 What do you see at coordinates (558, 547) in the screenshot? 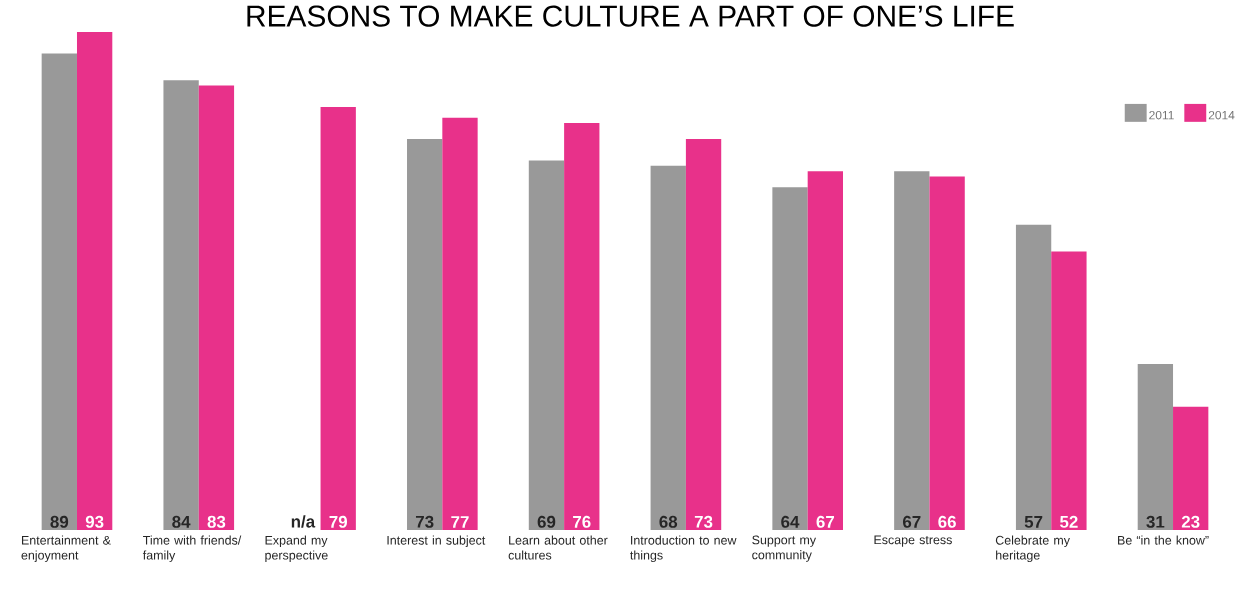
I see `x-tick-label: Learn about other cultures` at bounding box center [558, 547].